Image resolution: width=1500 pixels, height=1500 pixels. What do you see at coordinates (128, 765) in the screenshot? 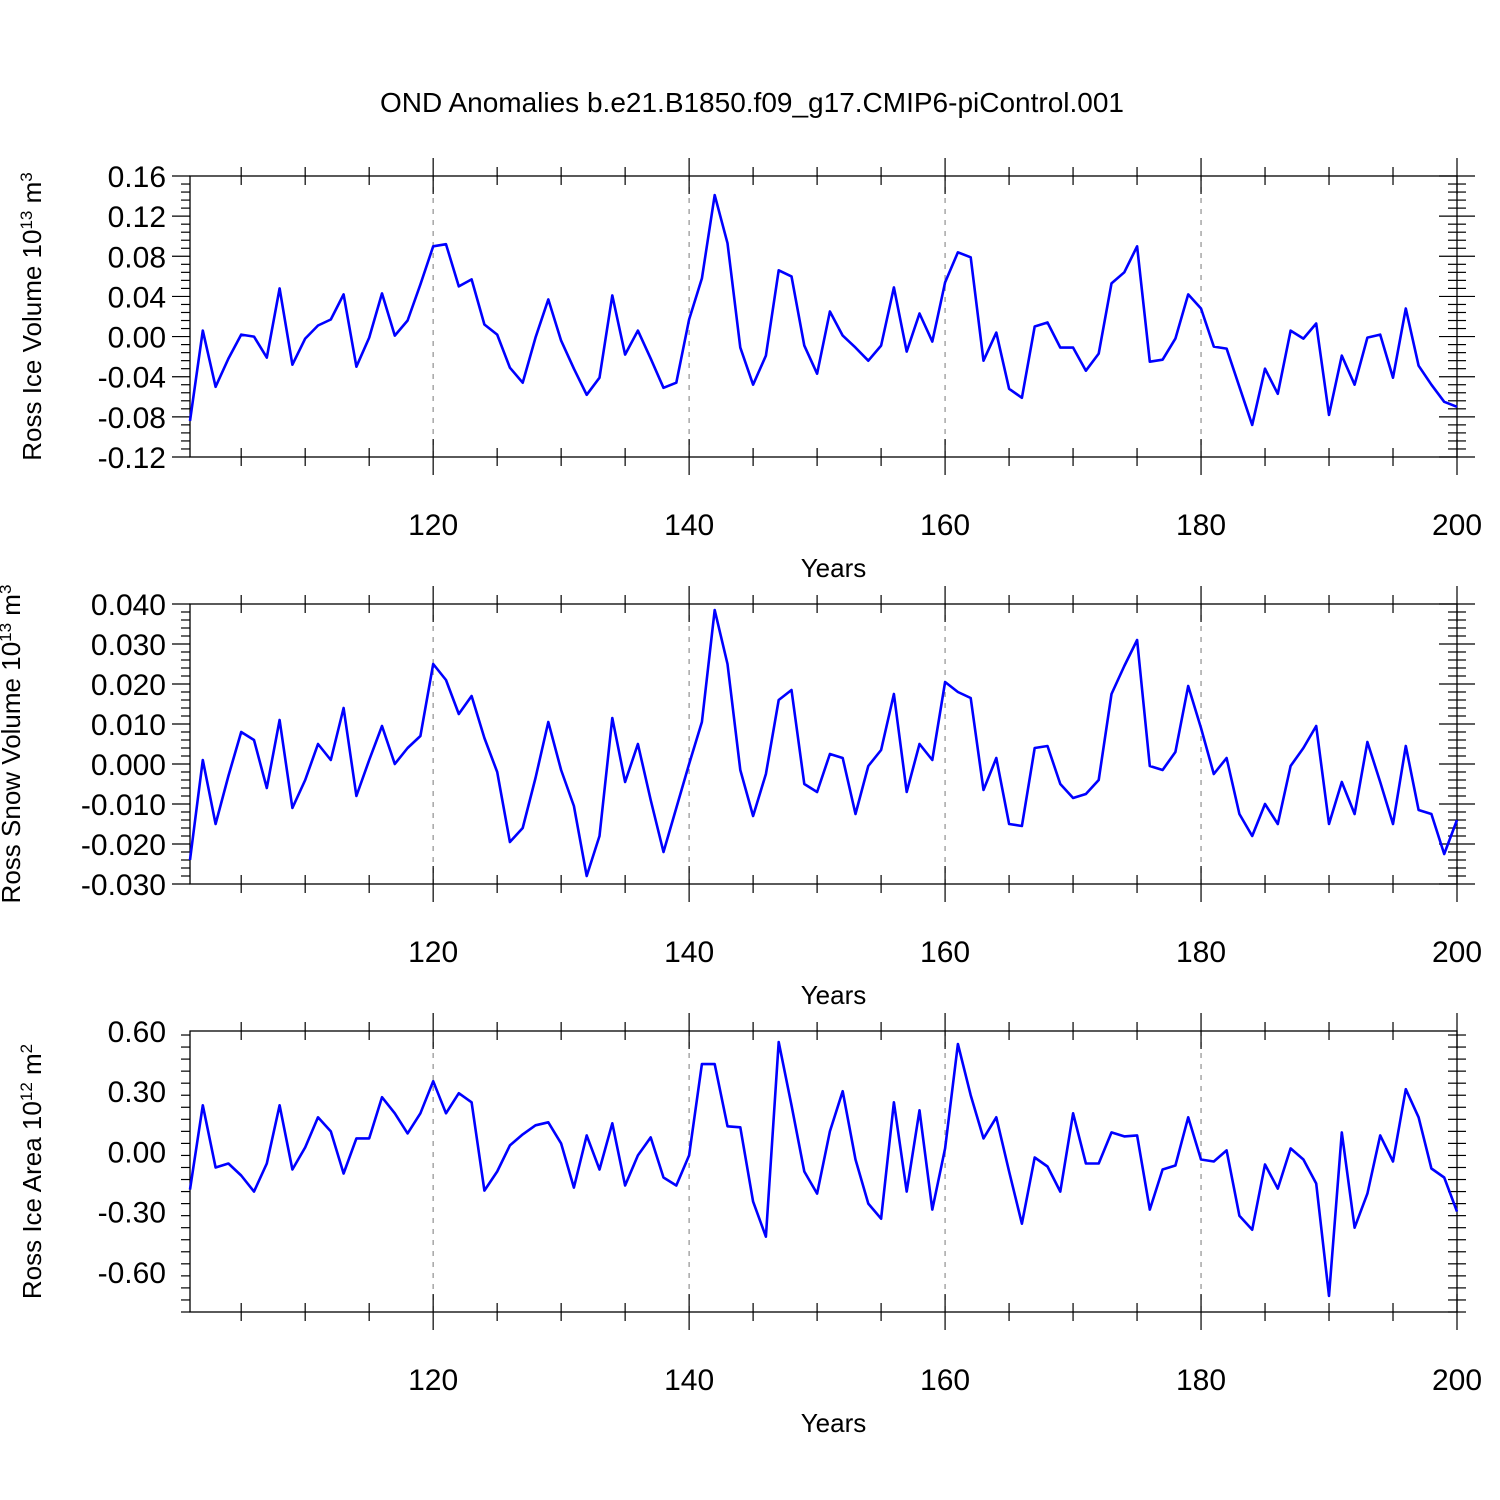
I see `y-tick-label: 0.000` at bounding box center [128, 765].